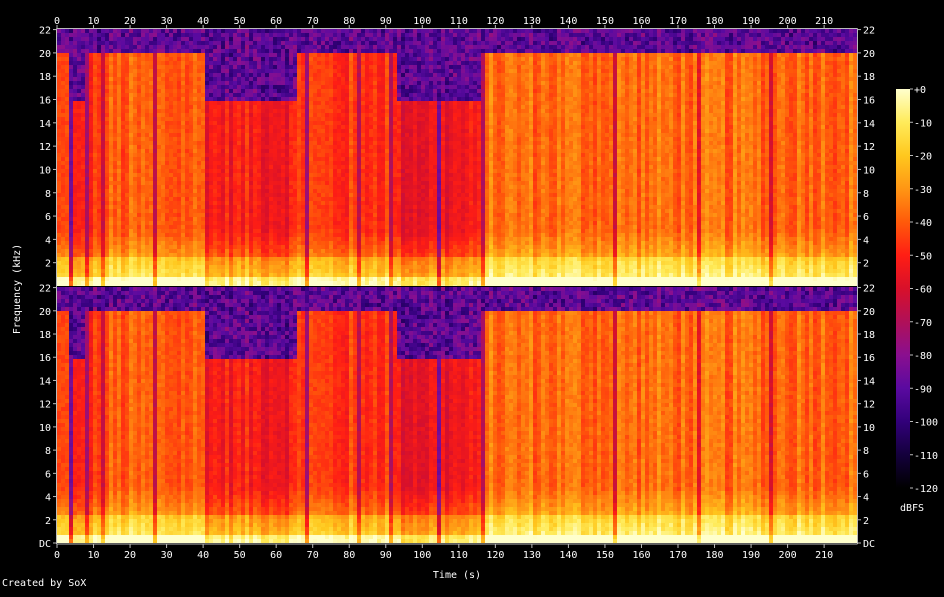 Image resolution: width=944 pixels, height=597 pixels. Describe the element at coordinates (824, 555) in the screenshot. I see `x-tick-label-bottom: 210` at that location.